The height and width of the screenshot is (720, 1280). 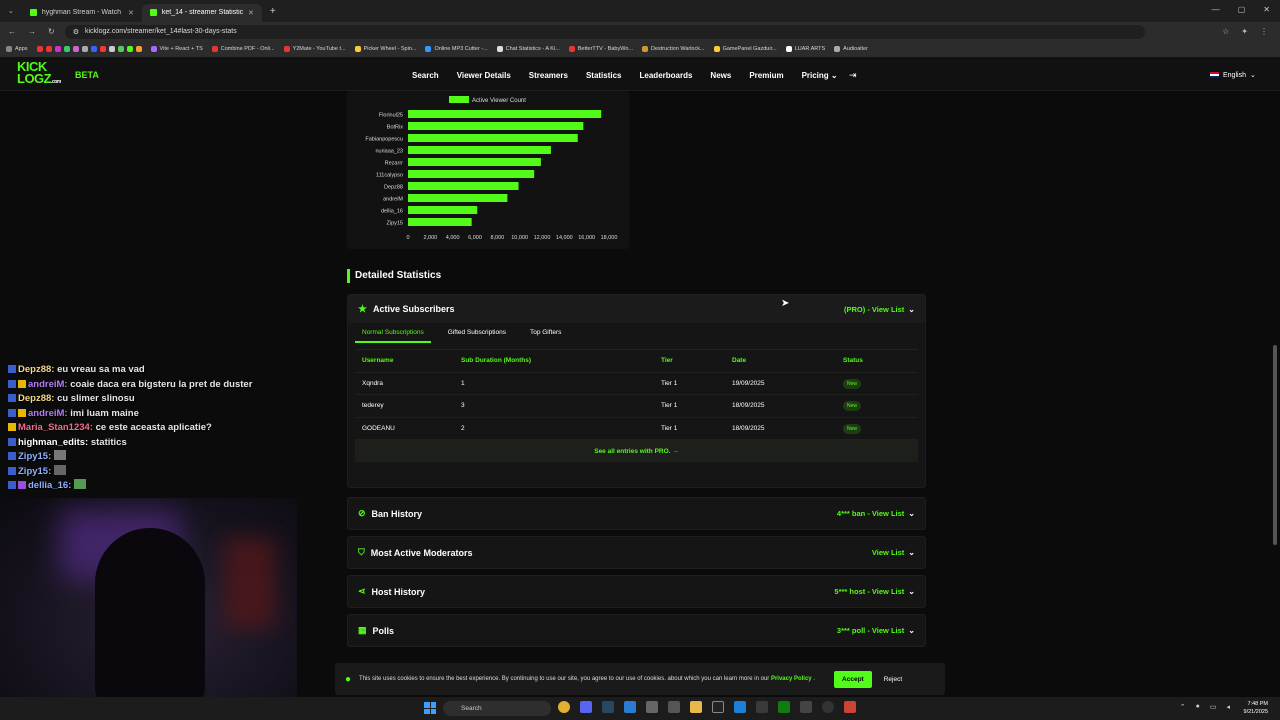 I want to click on bookmark-vite: Vite + React + TS, so click(x=176, y=49).